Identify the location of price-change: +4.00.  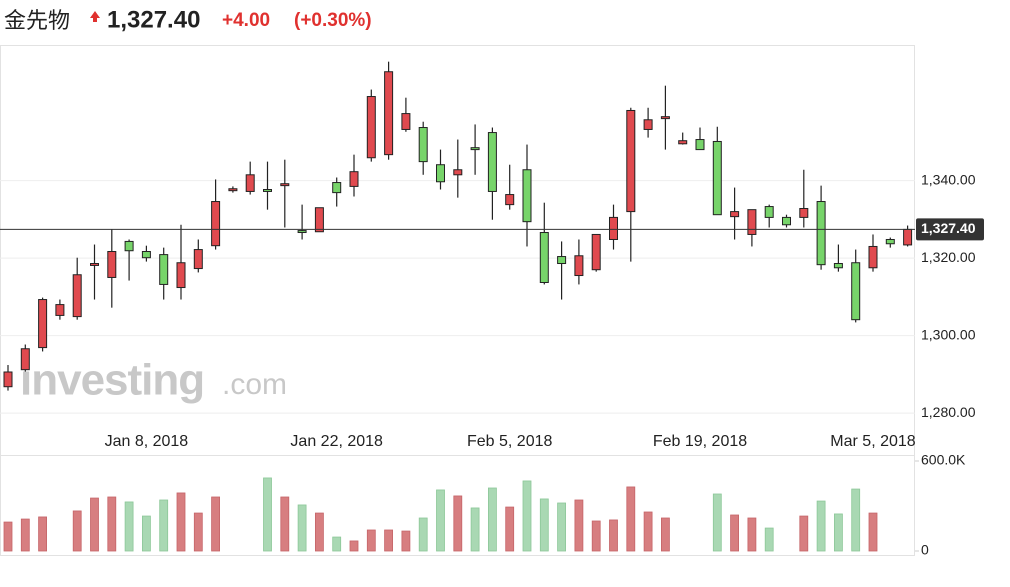
(246, 20).